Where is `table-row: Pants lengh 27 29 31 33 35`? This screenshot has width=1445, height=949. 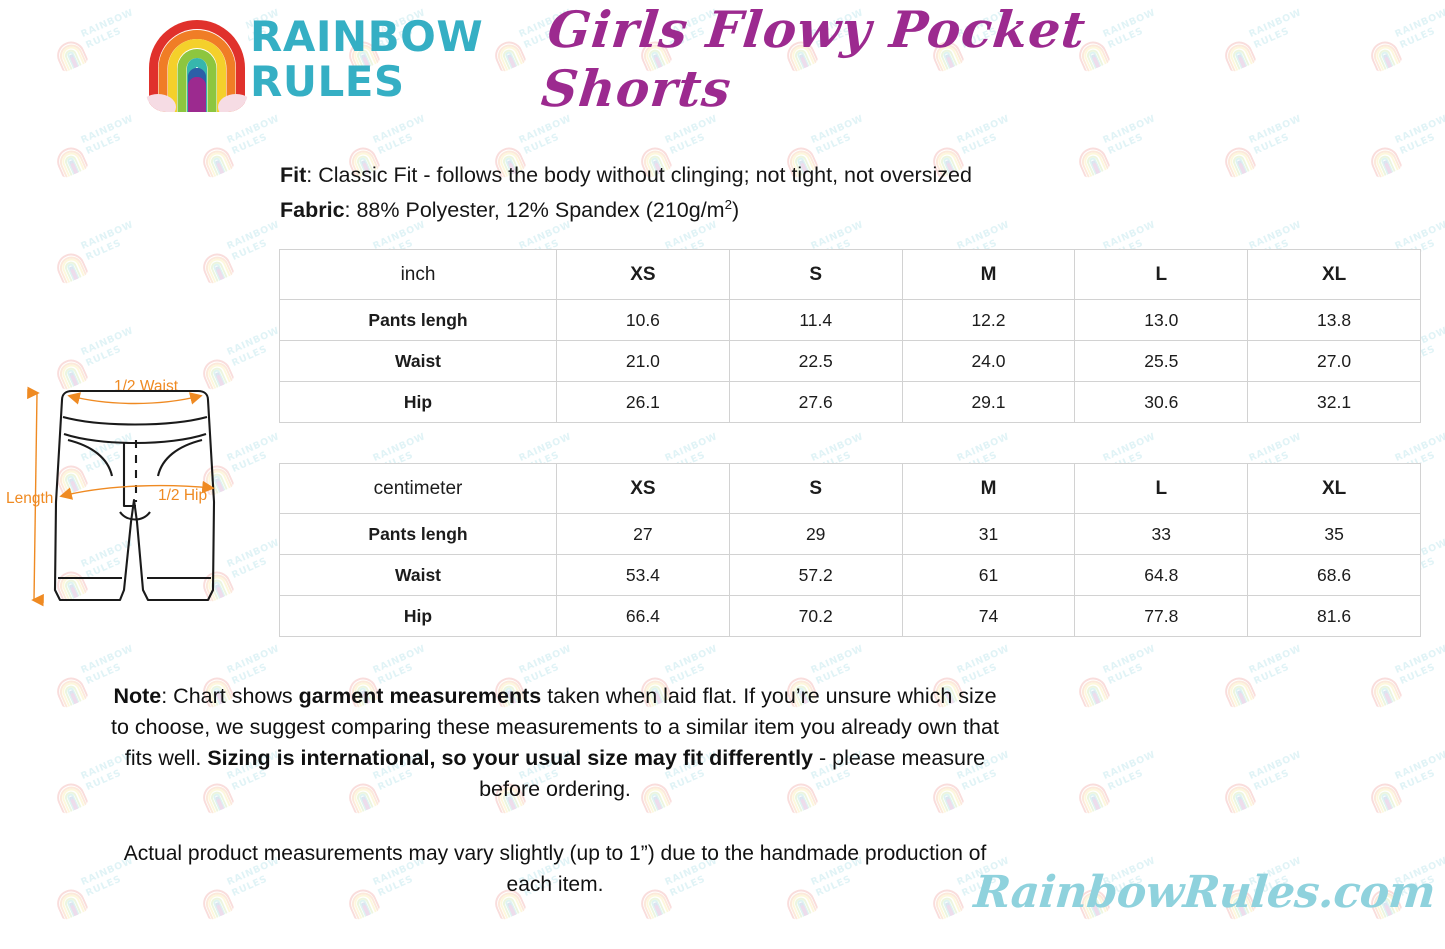
table-row: Pants lengh 27 29 31 33 35 is located at coordinates (850, 534).